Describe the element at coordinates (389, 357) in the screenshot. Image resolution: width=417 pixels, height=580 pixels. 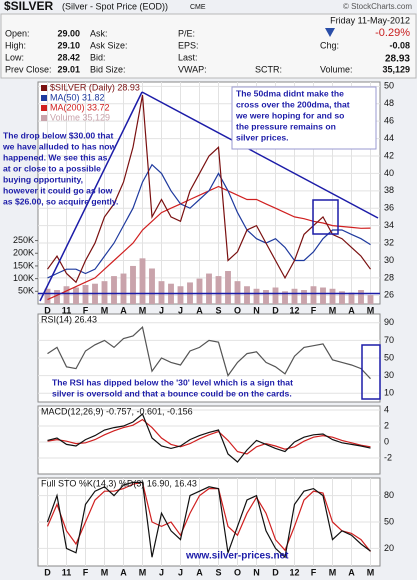
I see `y-tick-label: 50` at that location.